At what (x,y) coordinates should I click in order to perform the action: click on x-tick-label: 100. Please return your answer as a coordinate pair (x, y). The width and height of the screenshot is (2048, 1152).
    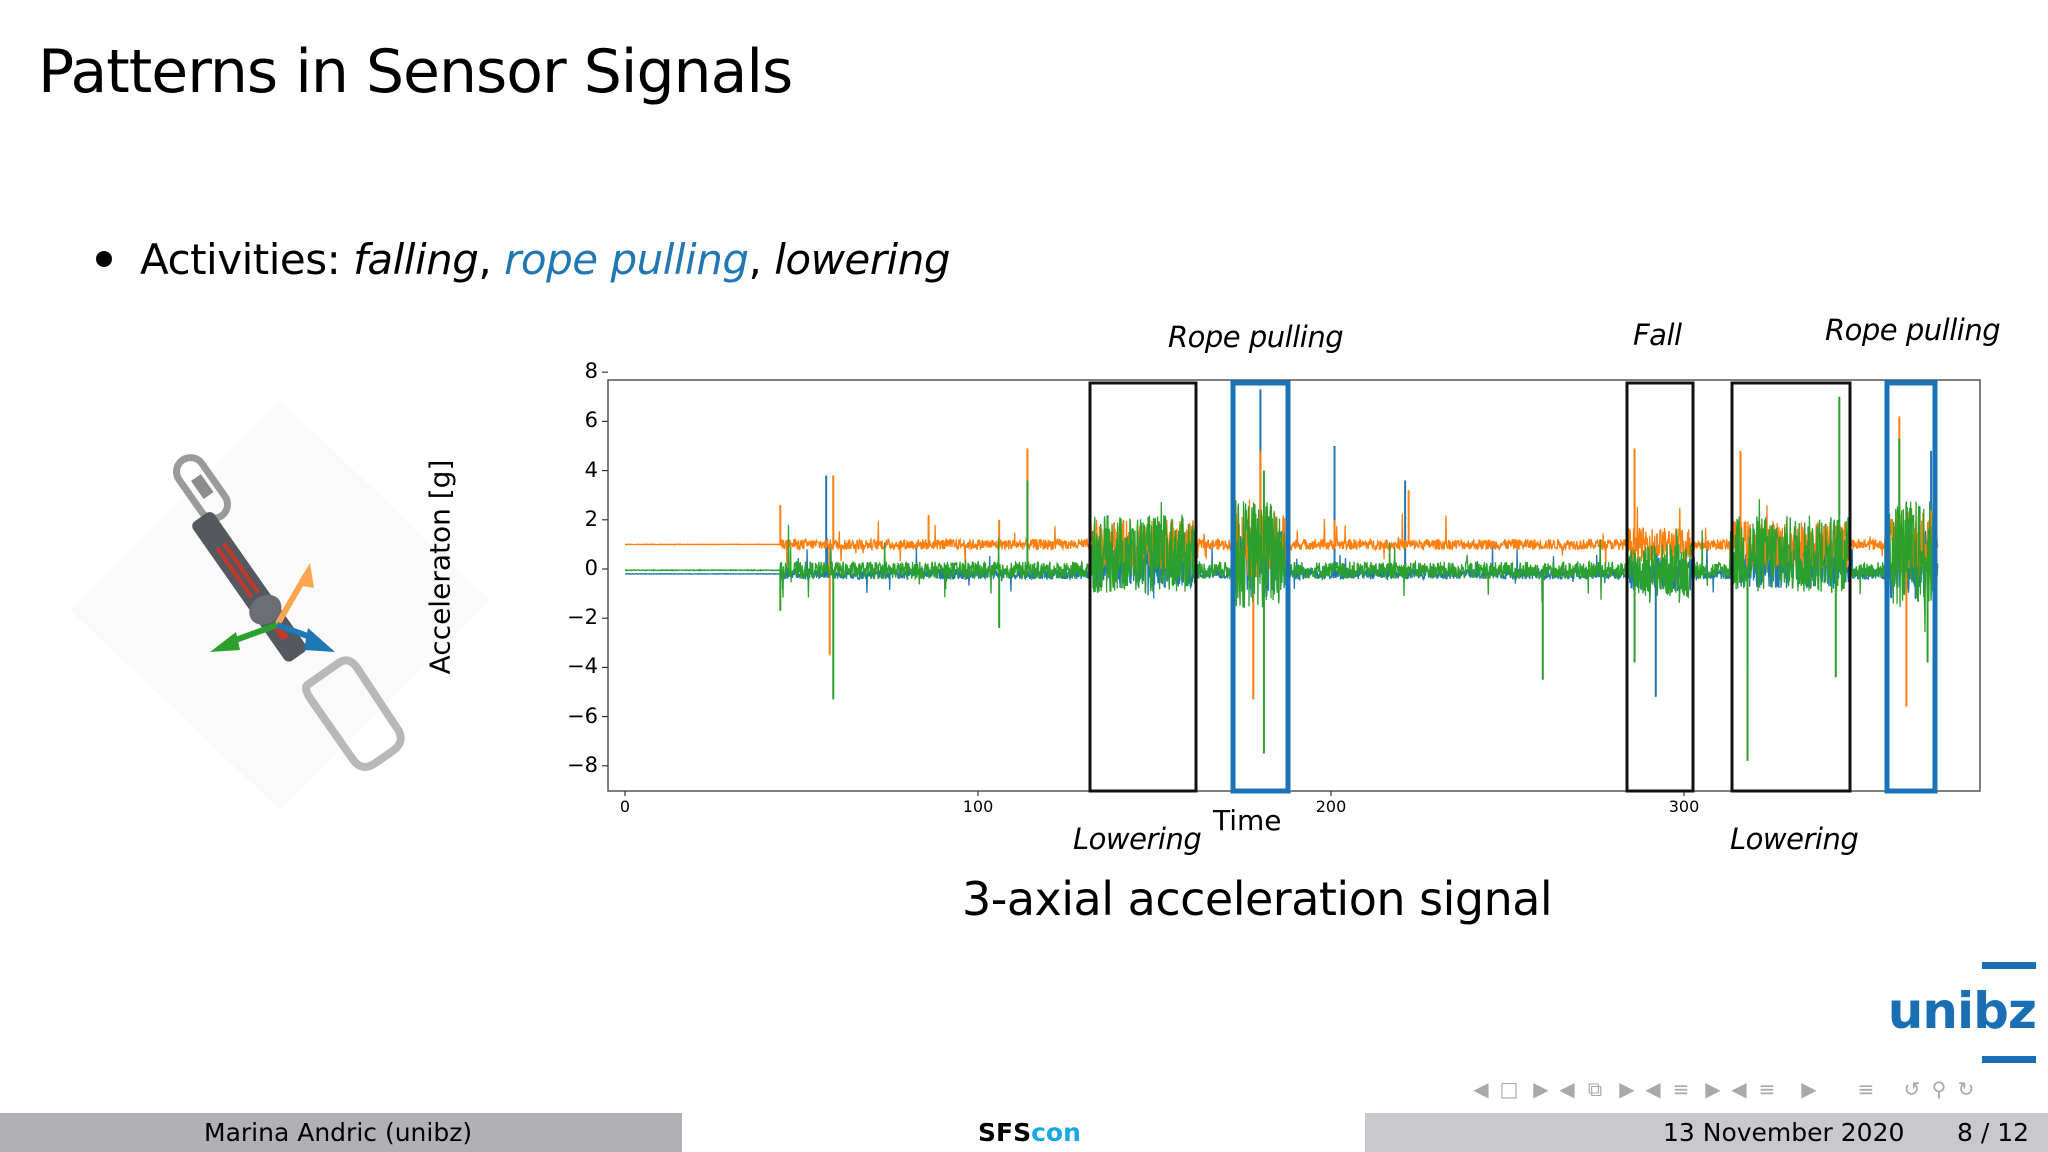
    Looking at the image, I should click on (978, 806).